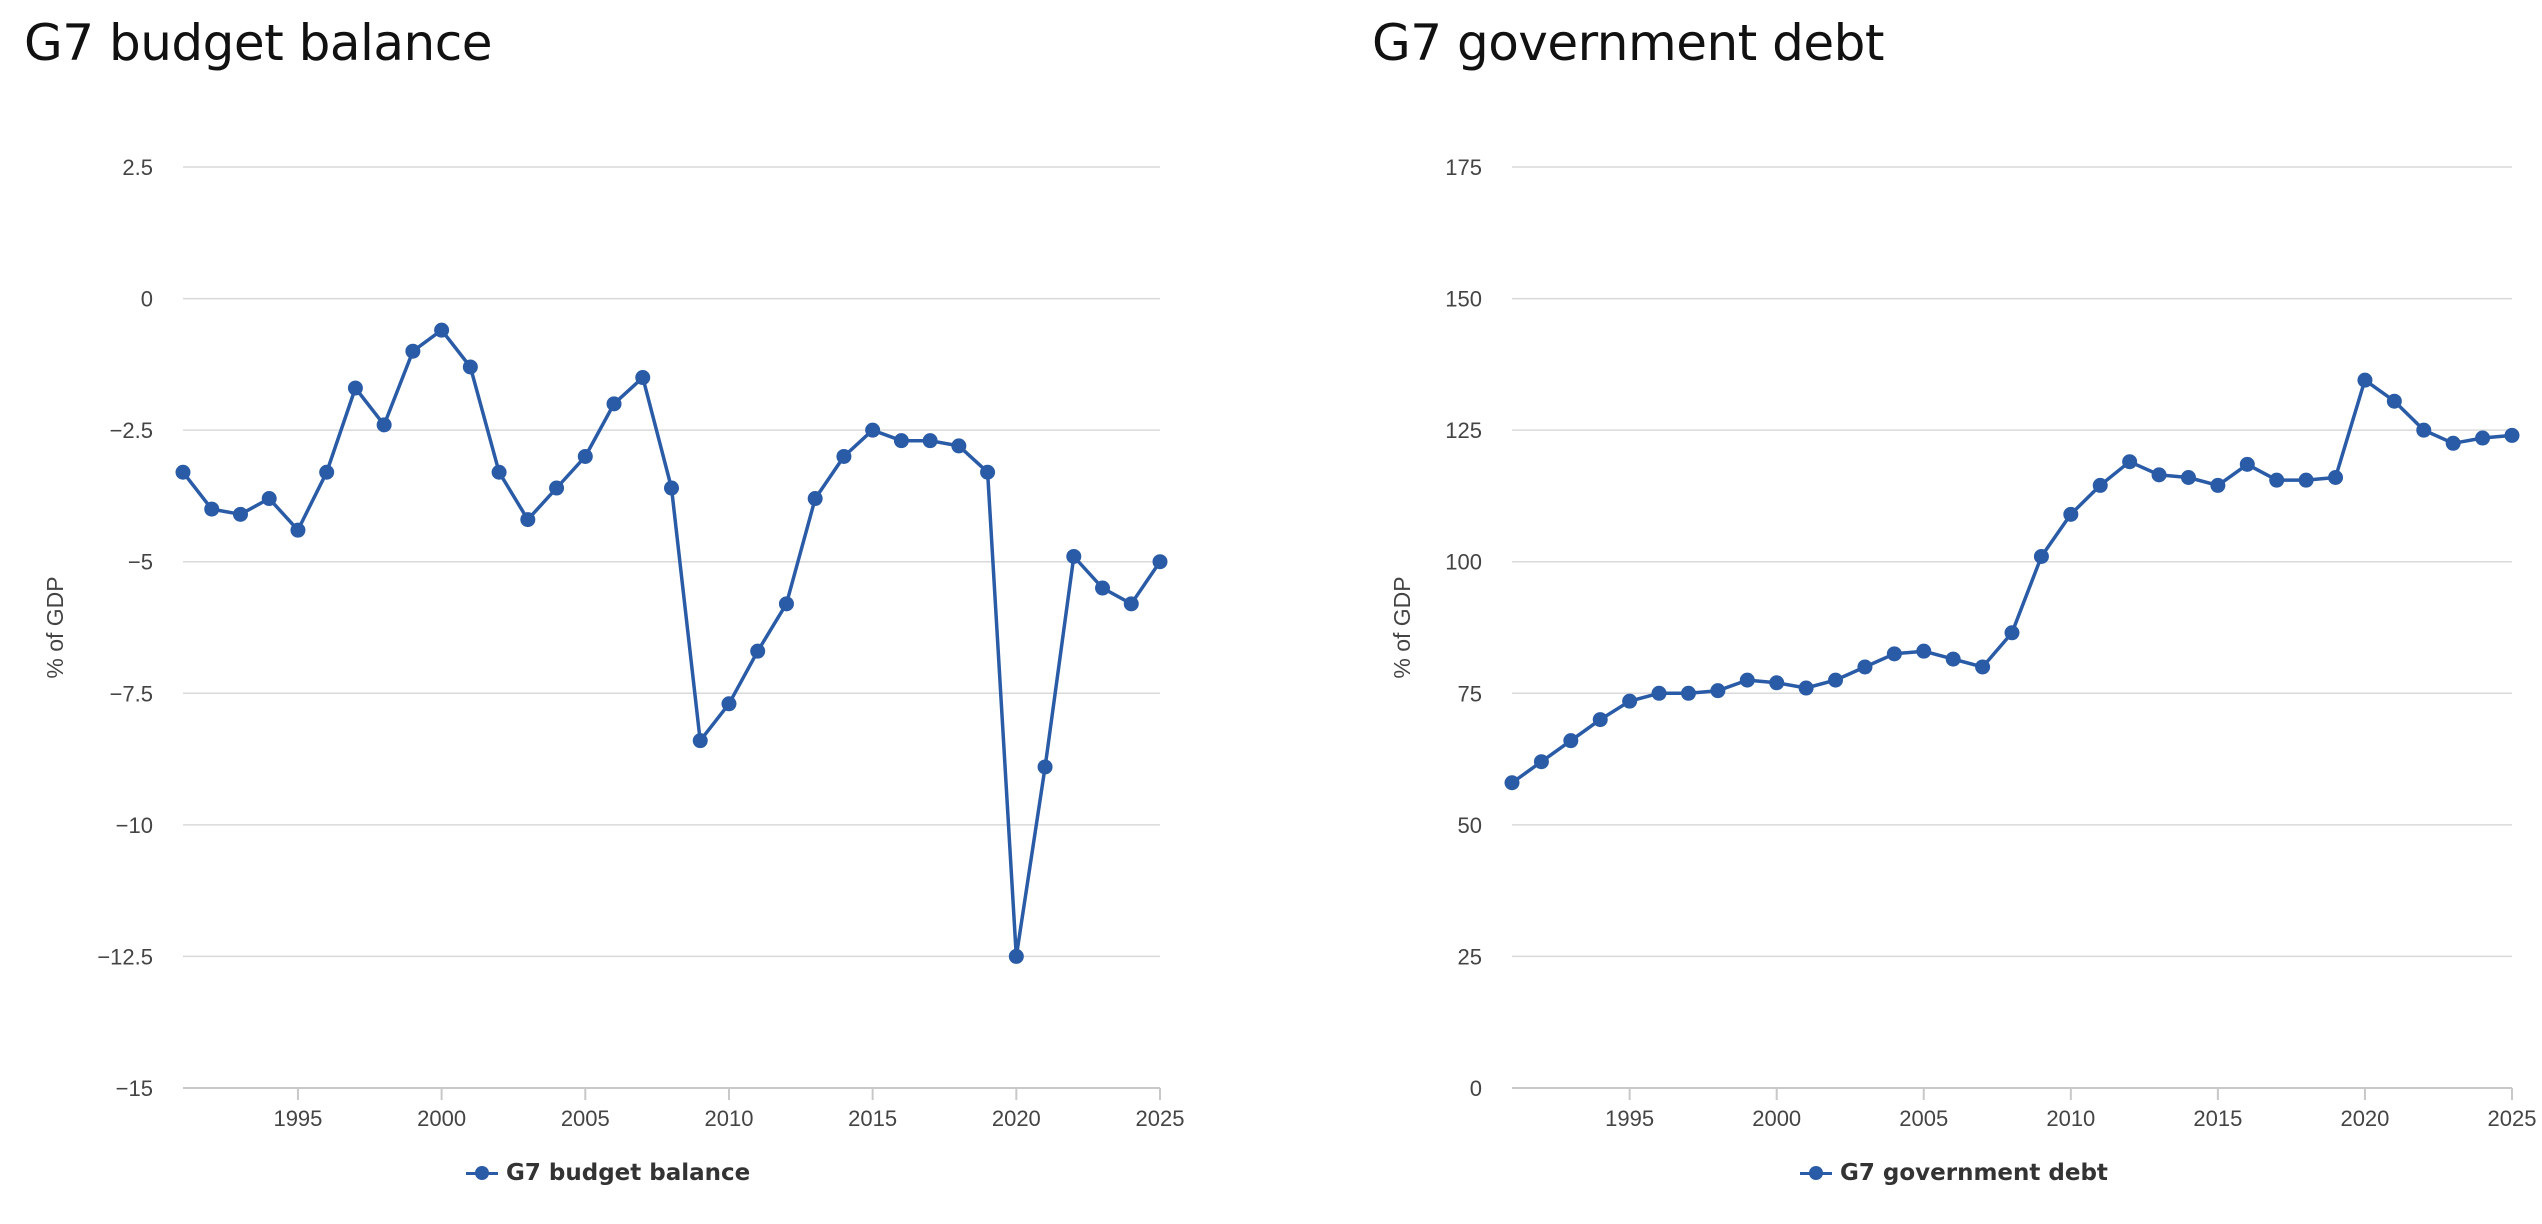  Describe the element at coordinates (134, 825) in the screenshot. I see `y-tick-label: −10` at that location.